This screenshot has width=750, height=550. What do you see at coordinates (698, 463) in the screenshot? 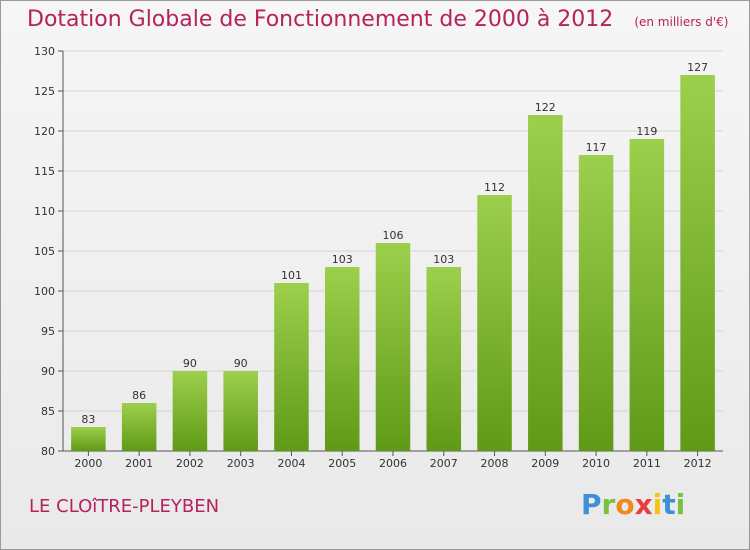
I see `x-tick-label: 2012` at bounding box center [698, 463].